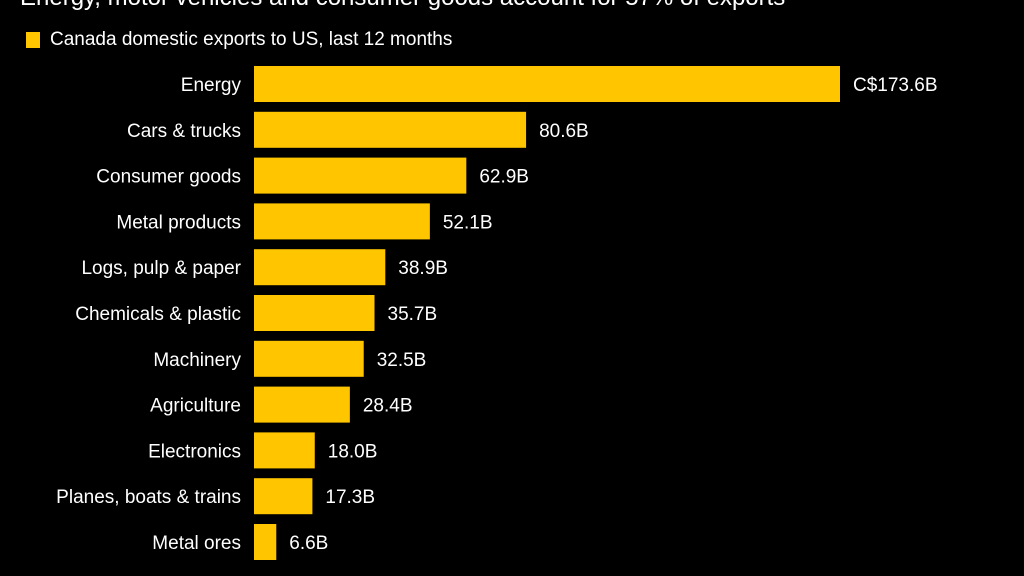  I want to click on data-label: 6.6B, so click(308, 543).